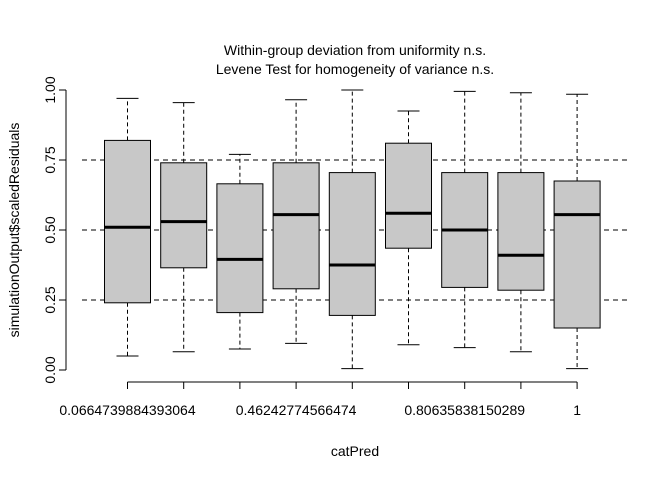 This screenshot has height=480, width=672. What do you see at coordinates (127, 410) in the screenshot?
I see `x-tick-label: 0.0664739884393064` at bounding box center [127, 410].